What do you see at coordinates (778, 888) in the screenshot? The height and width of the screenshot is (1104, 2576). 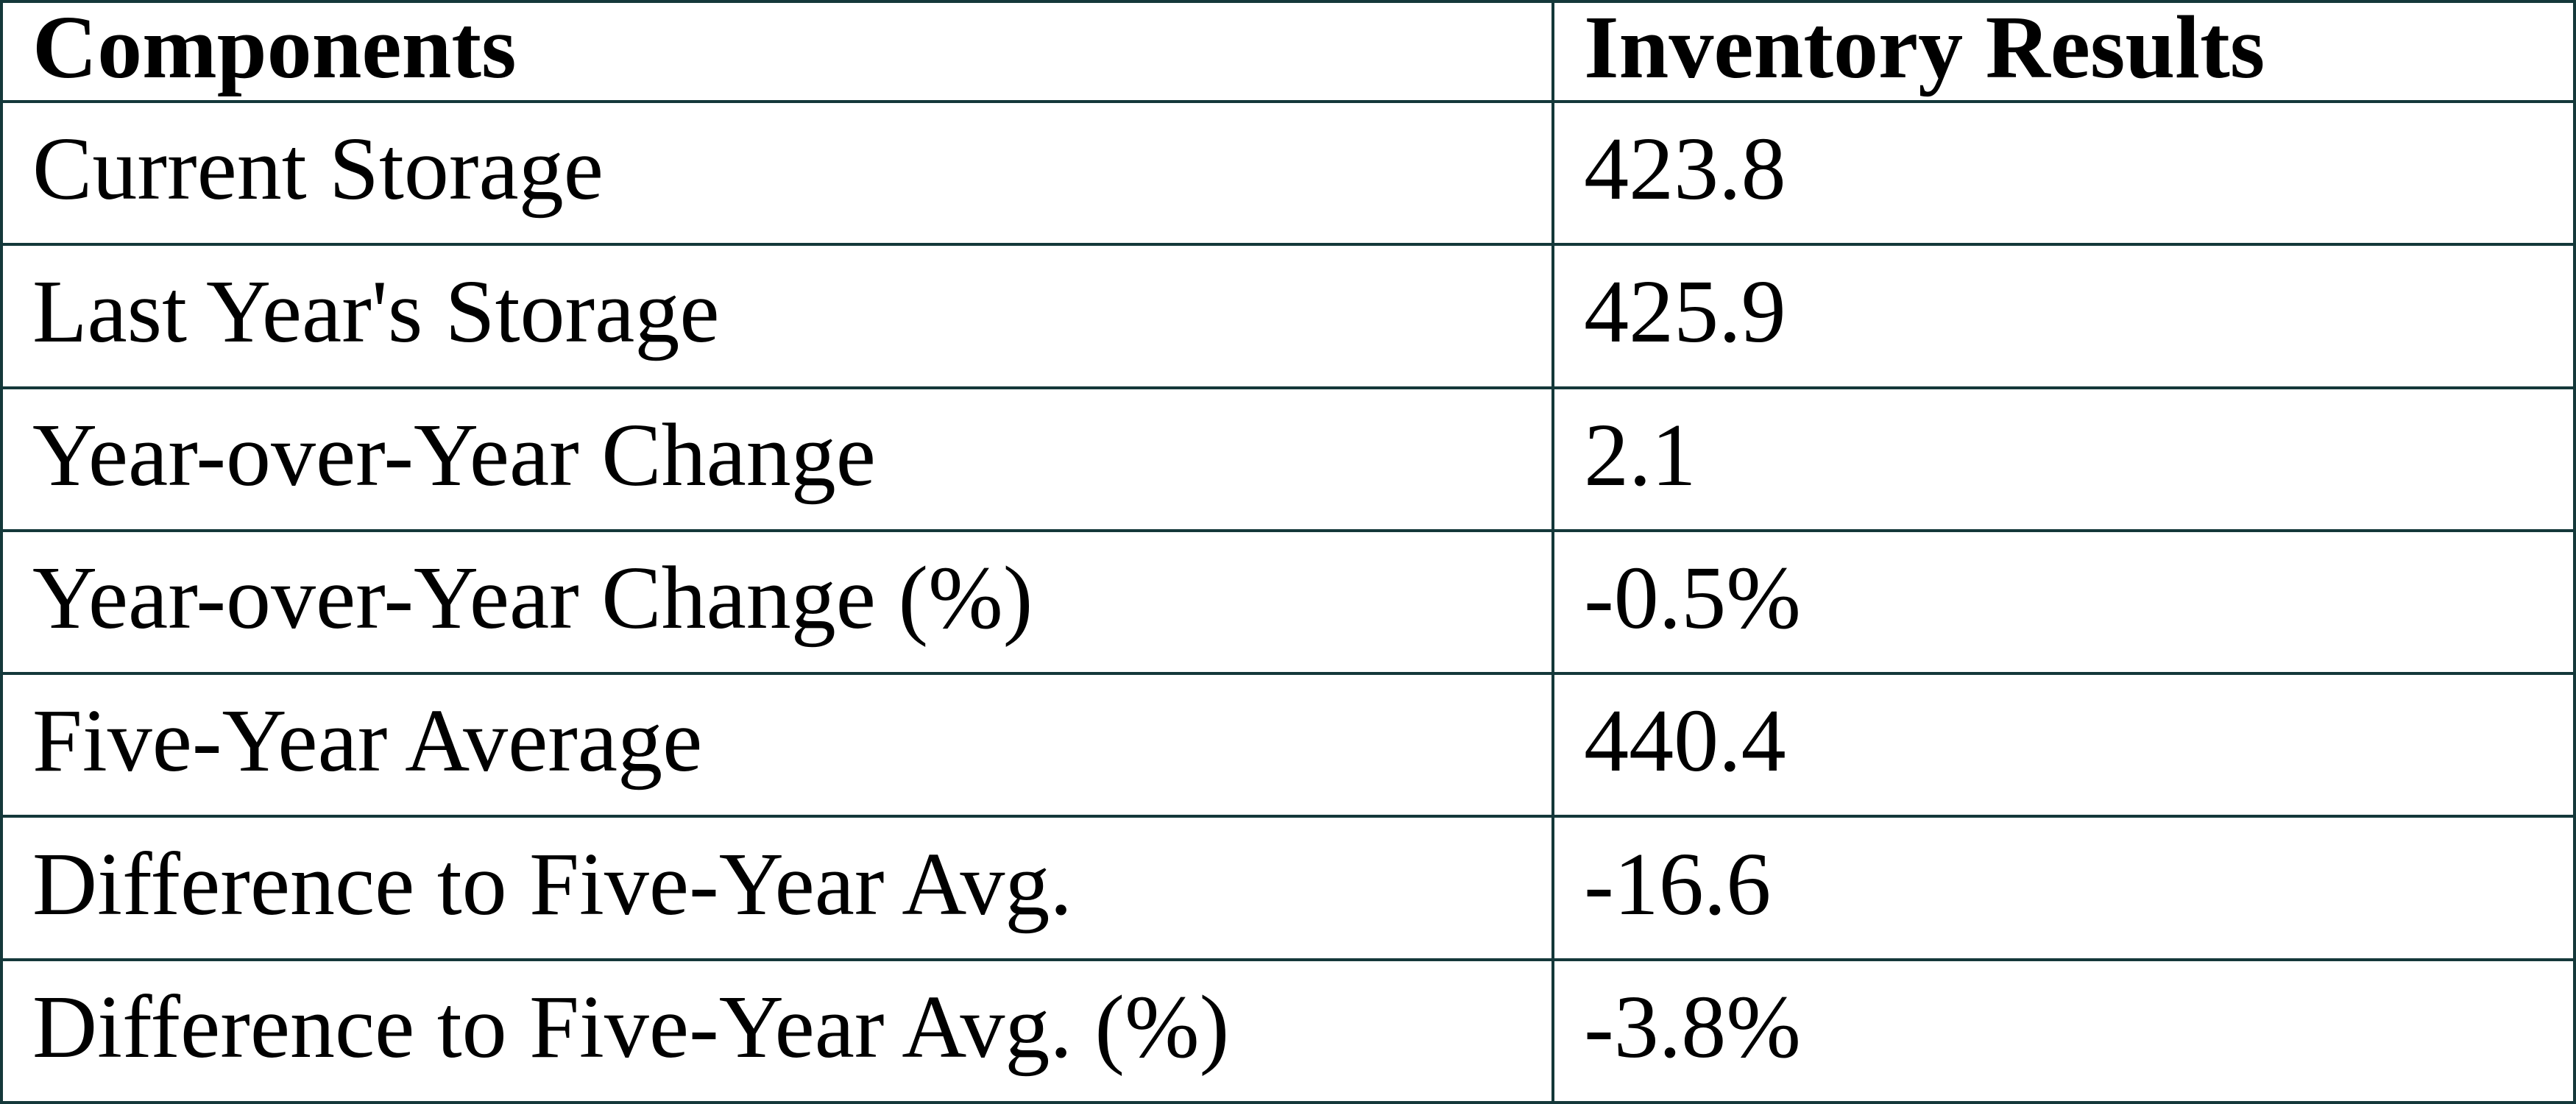 I see `component-label: Difference to Five-Year Avg.` at bounding box center [778, 888].